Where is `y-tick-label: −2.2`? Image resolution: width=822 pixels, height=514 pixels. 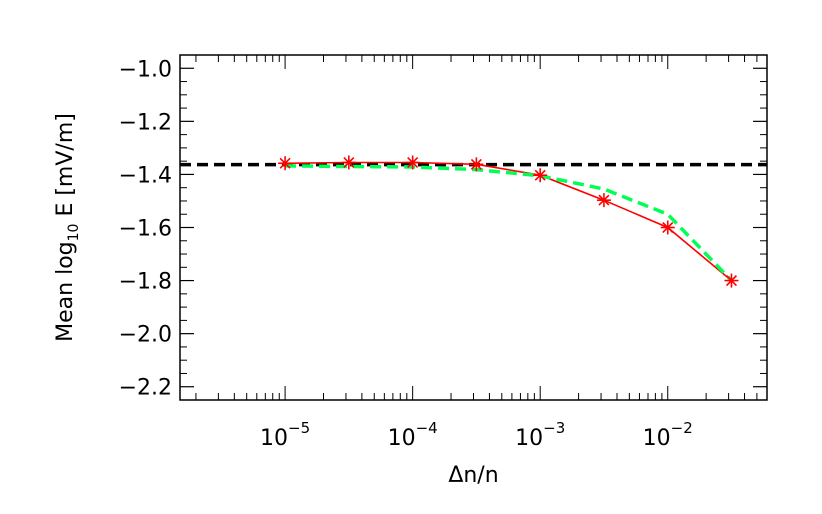
y-tick-label: −2.2 is located at coordinates (145, 388).